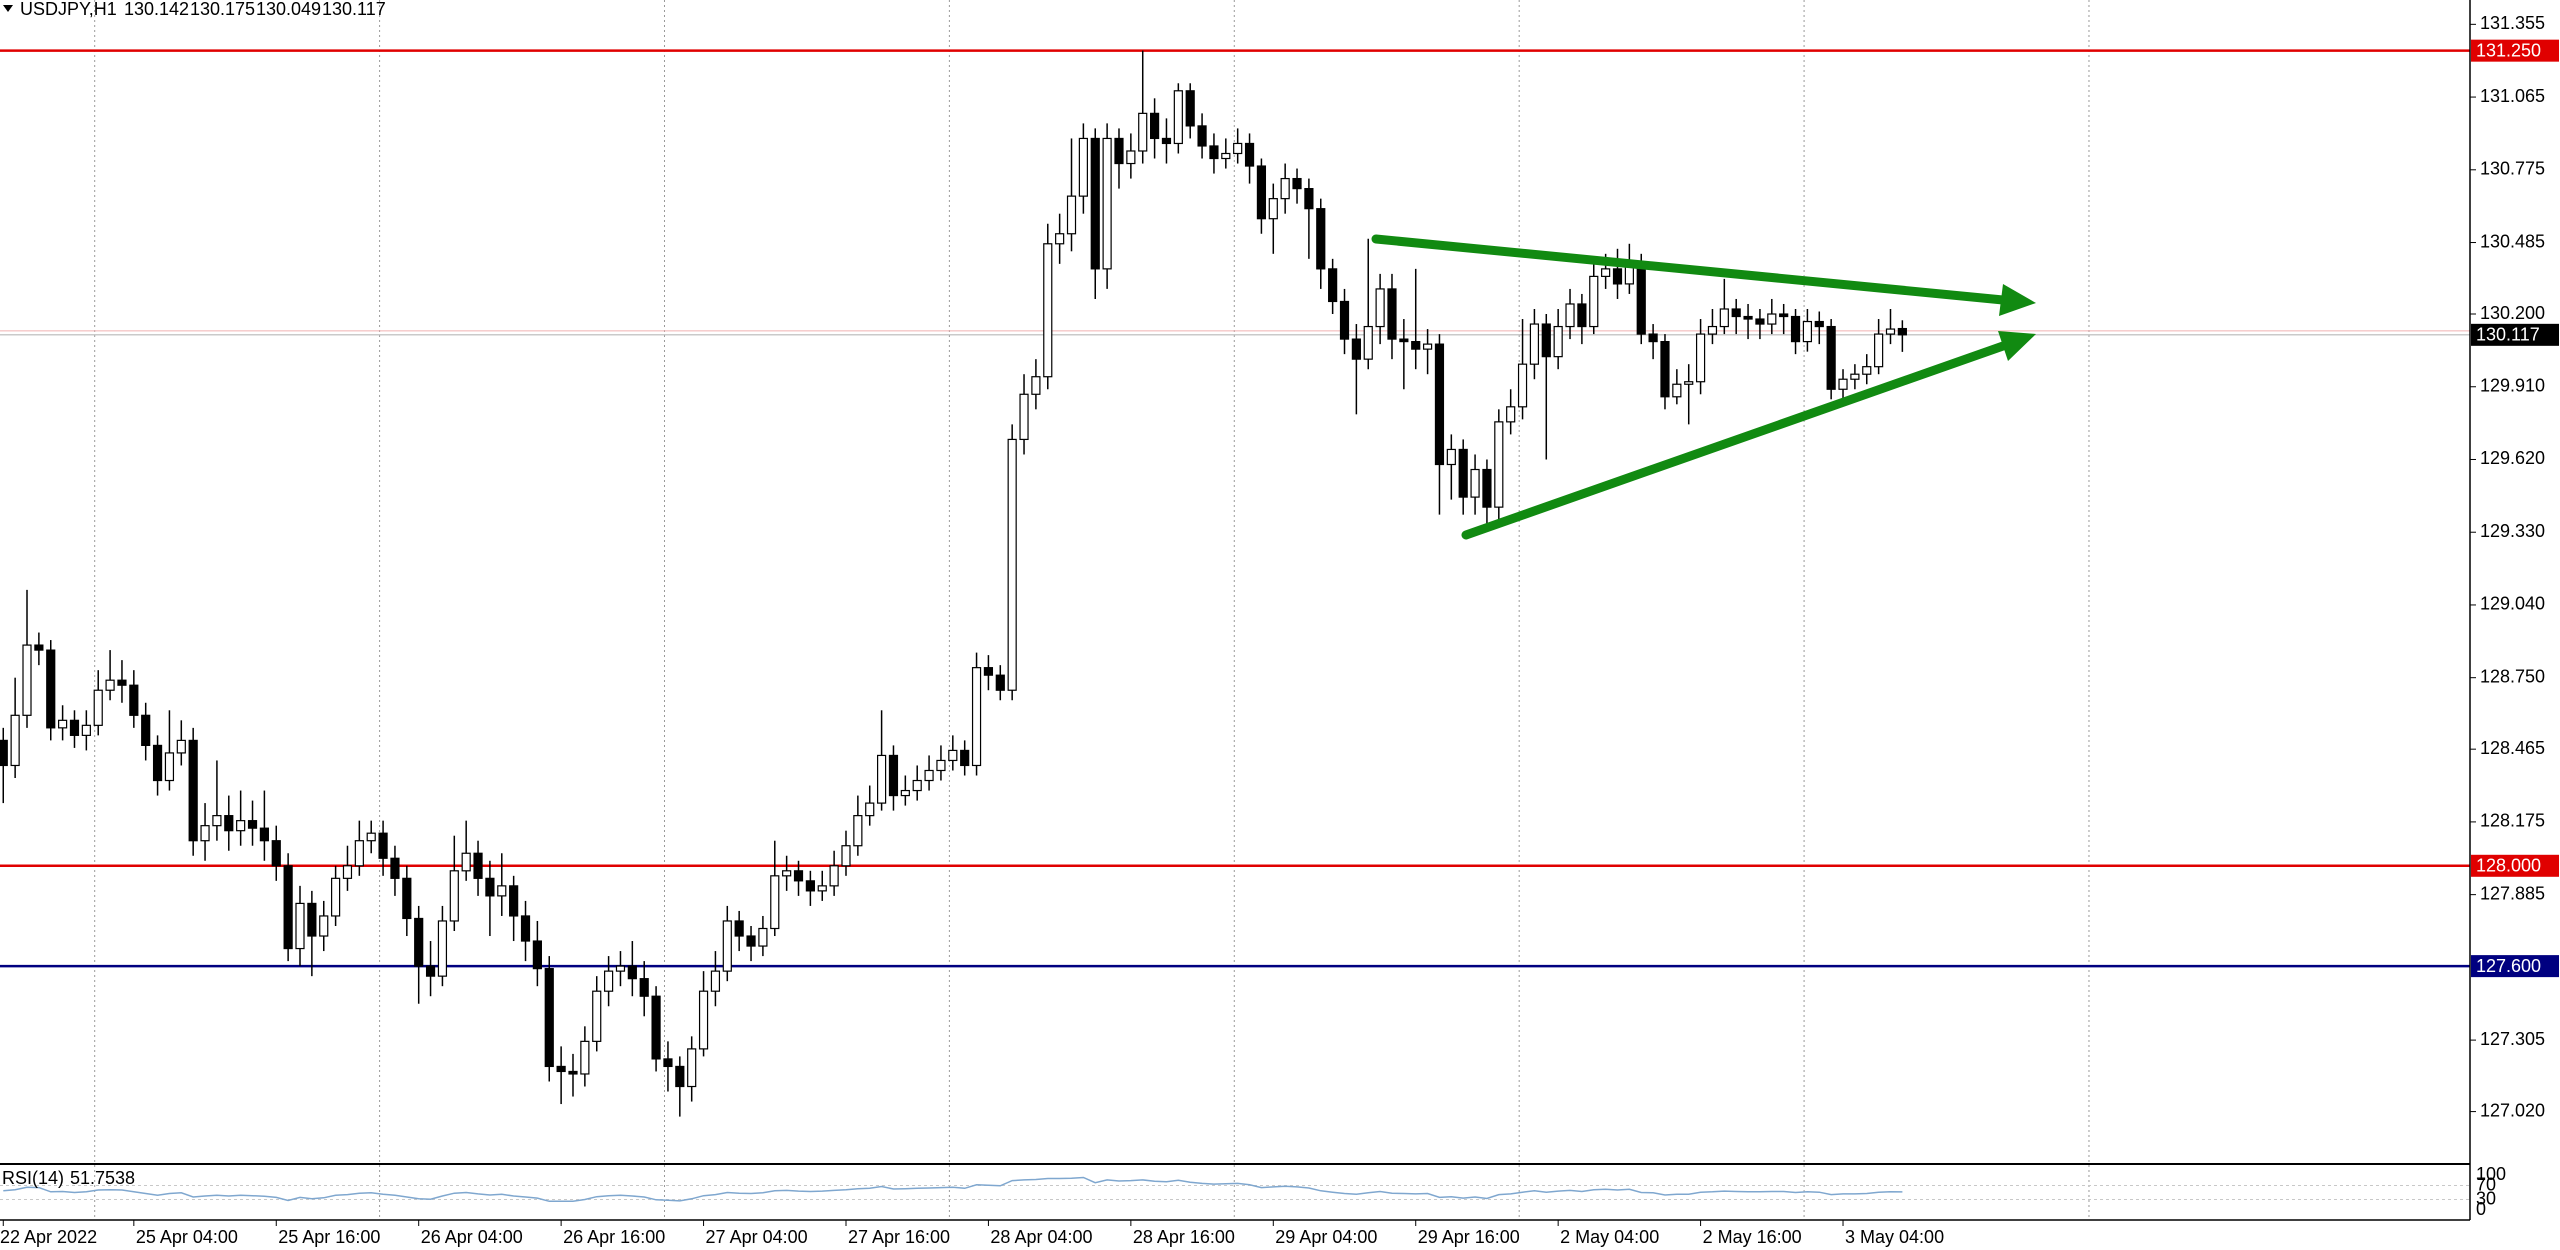 The height and width of the screenshot is (1250, 2560). I want to click on y-tick-label: 128.750, so click(2512, 676).